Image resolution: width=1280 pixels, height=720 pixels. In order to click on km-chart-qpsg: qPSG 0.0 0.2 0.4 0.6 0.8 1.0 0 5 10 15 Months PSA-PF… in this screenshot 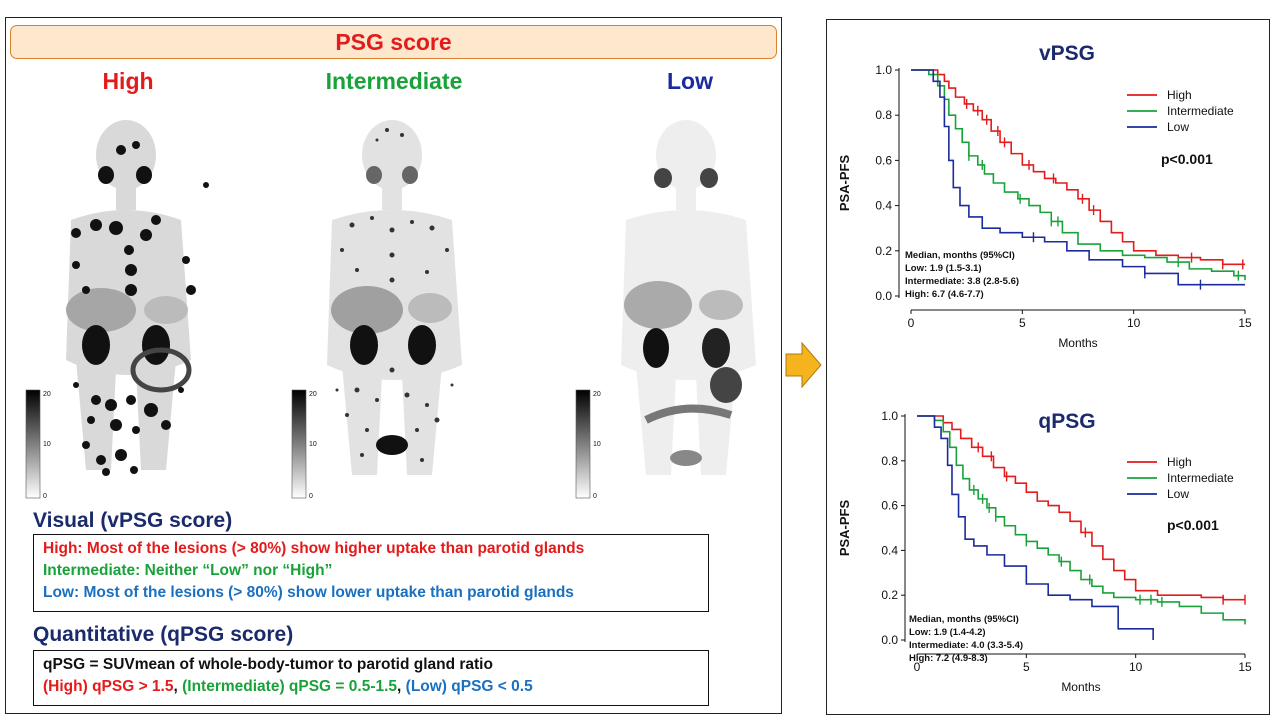, I will do `click(1044, 551)`.